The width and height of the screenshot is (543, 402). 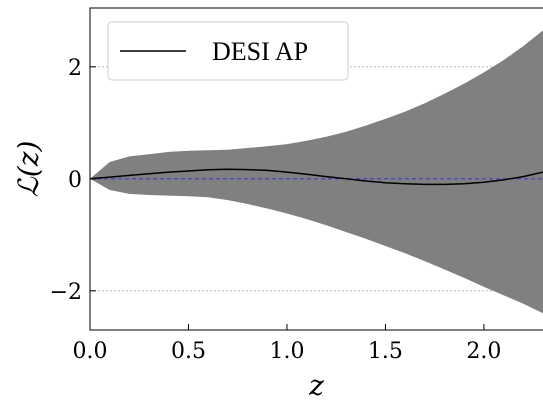 I want to click on series-line-desi-ap, so click(x=316, y=177).